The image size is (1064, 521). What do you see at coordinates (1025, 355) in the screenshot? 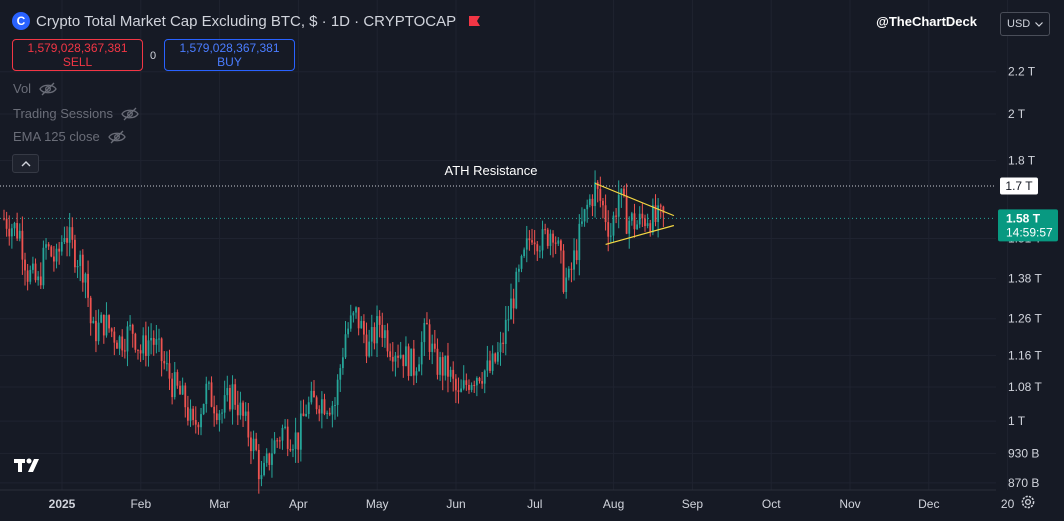
I see `price-tick-label: 1.16 T` at bounding box center [1025, 355].